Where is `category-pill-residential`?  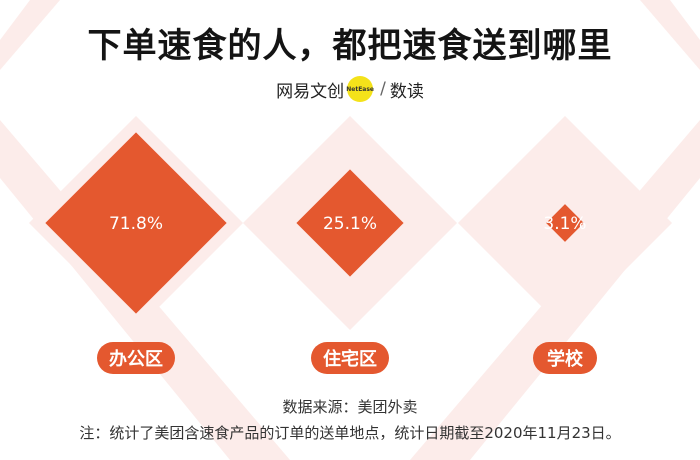
category-pill-residential is located at coordinates (350, 358).